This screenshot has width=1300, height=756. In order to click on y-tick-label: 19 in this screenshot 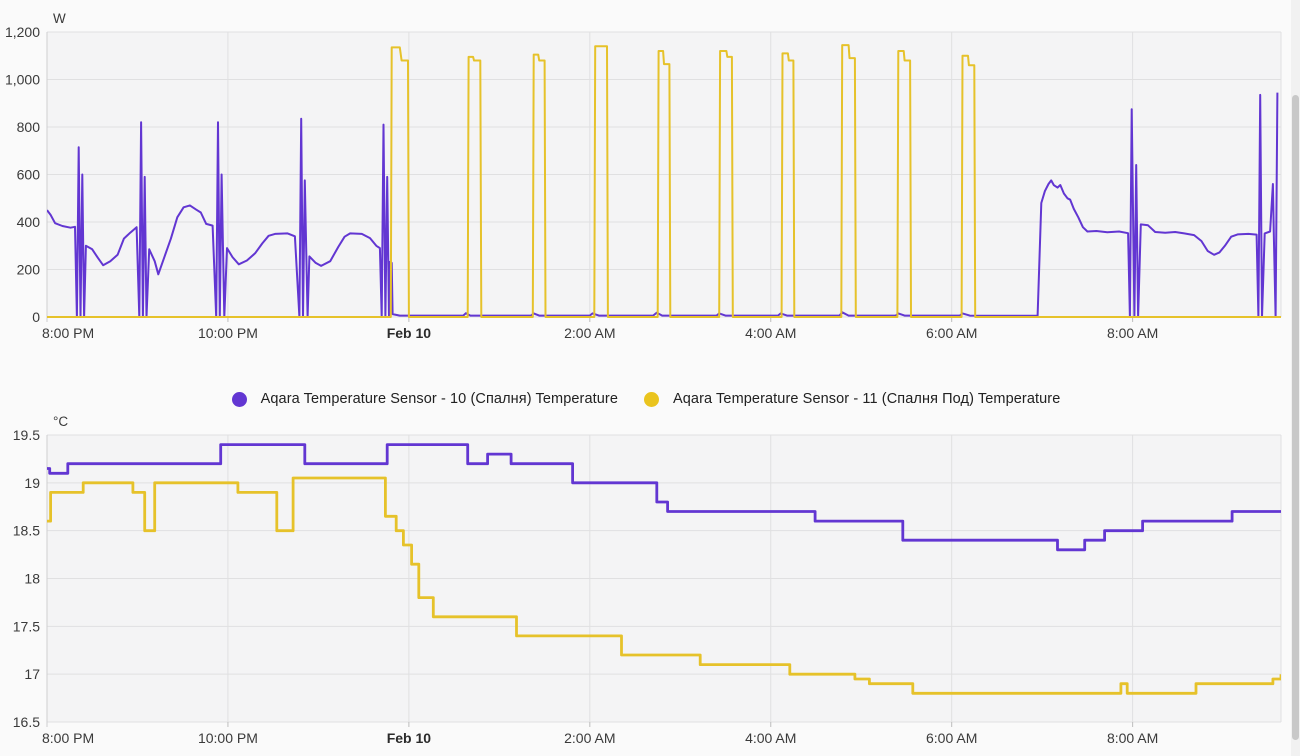, I will do `click(32, 483)`.